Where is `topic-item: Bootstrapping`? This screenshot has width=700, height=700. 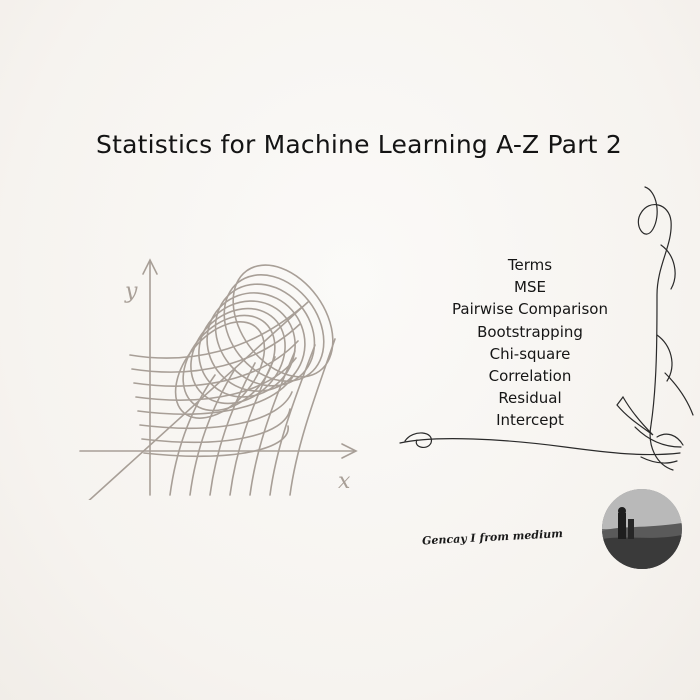
topic-item: Bootstrapping is located at coordinates (530, 331).